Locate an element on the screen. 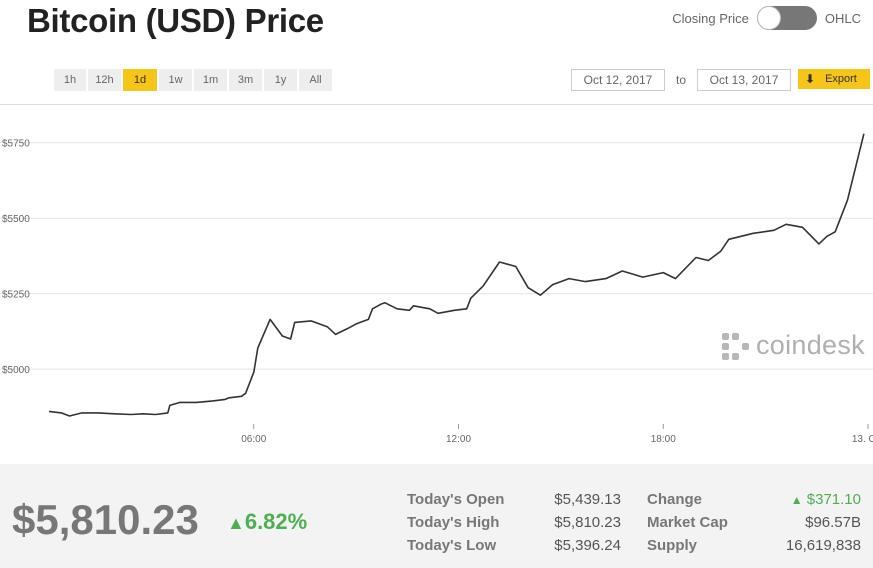 The image size is (873, 568). range-button-all: All is located at coordinates (315, 80).